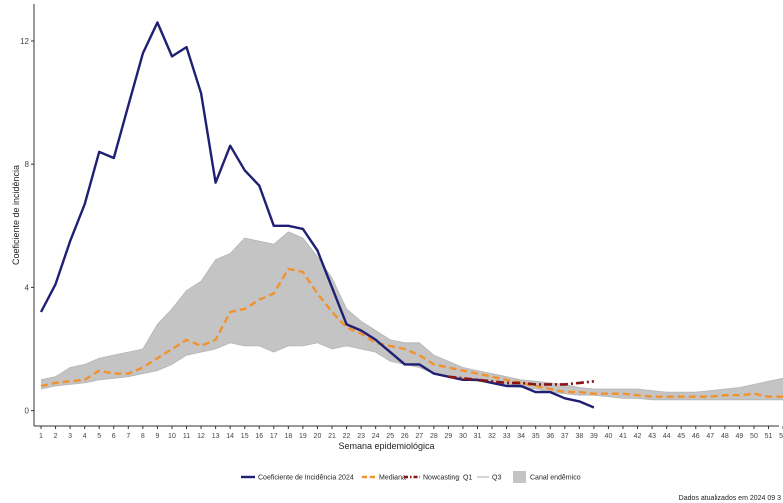  Describe the element at coordinates (555, 478) in the screenshot. I see `legend-label: Canal endêmico` at that location.